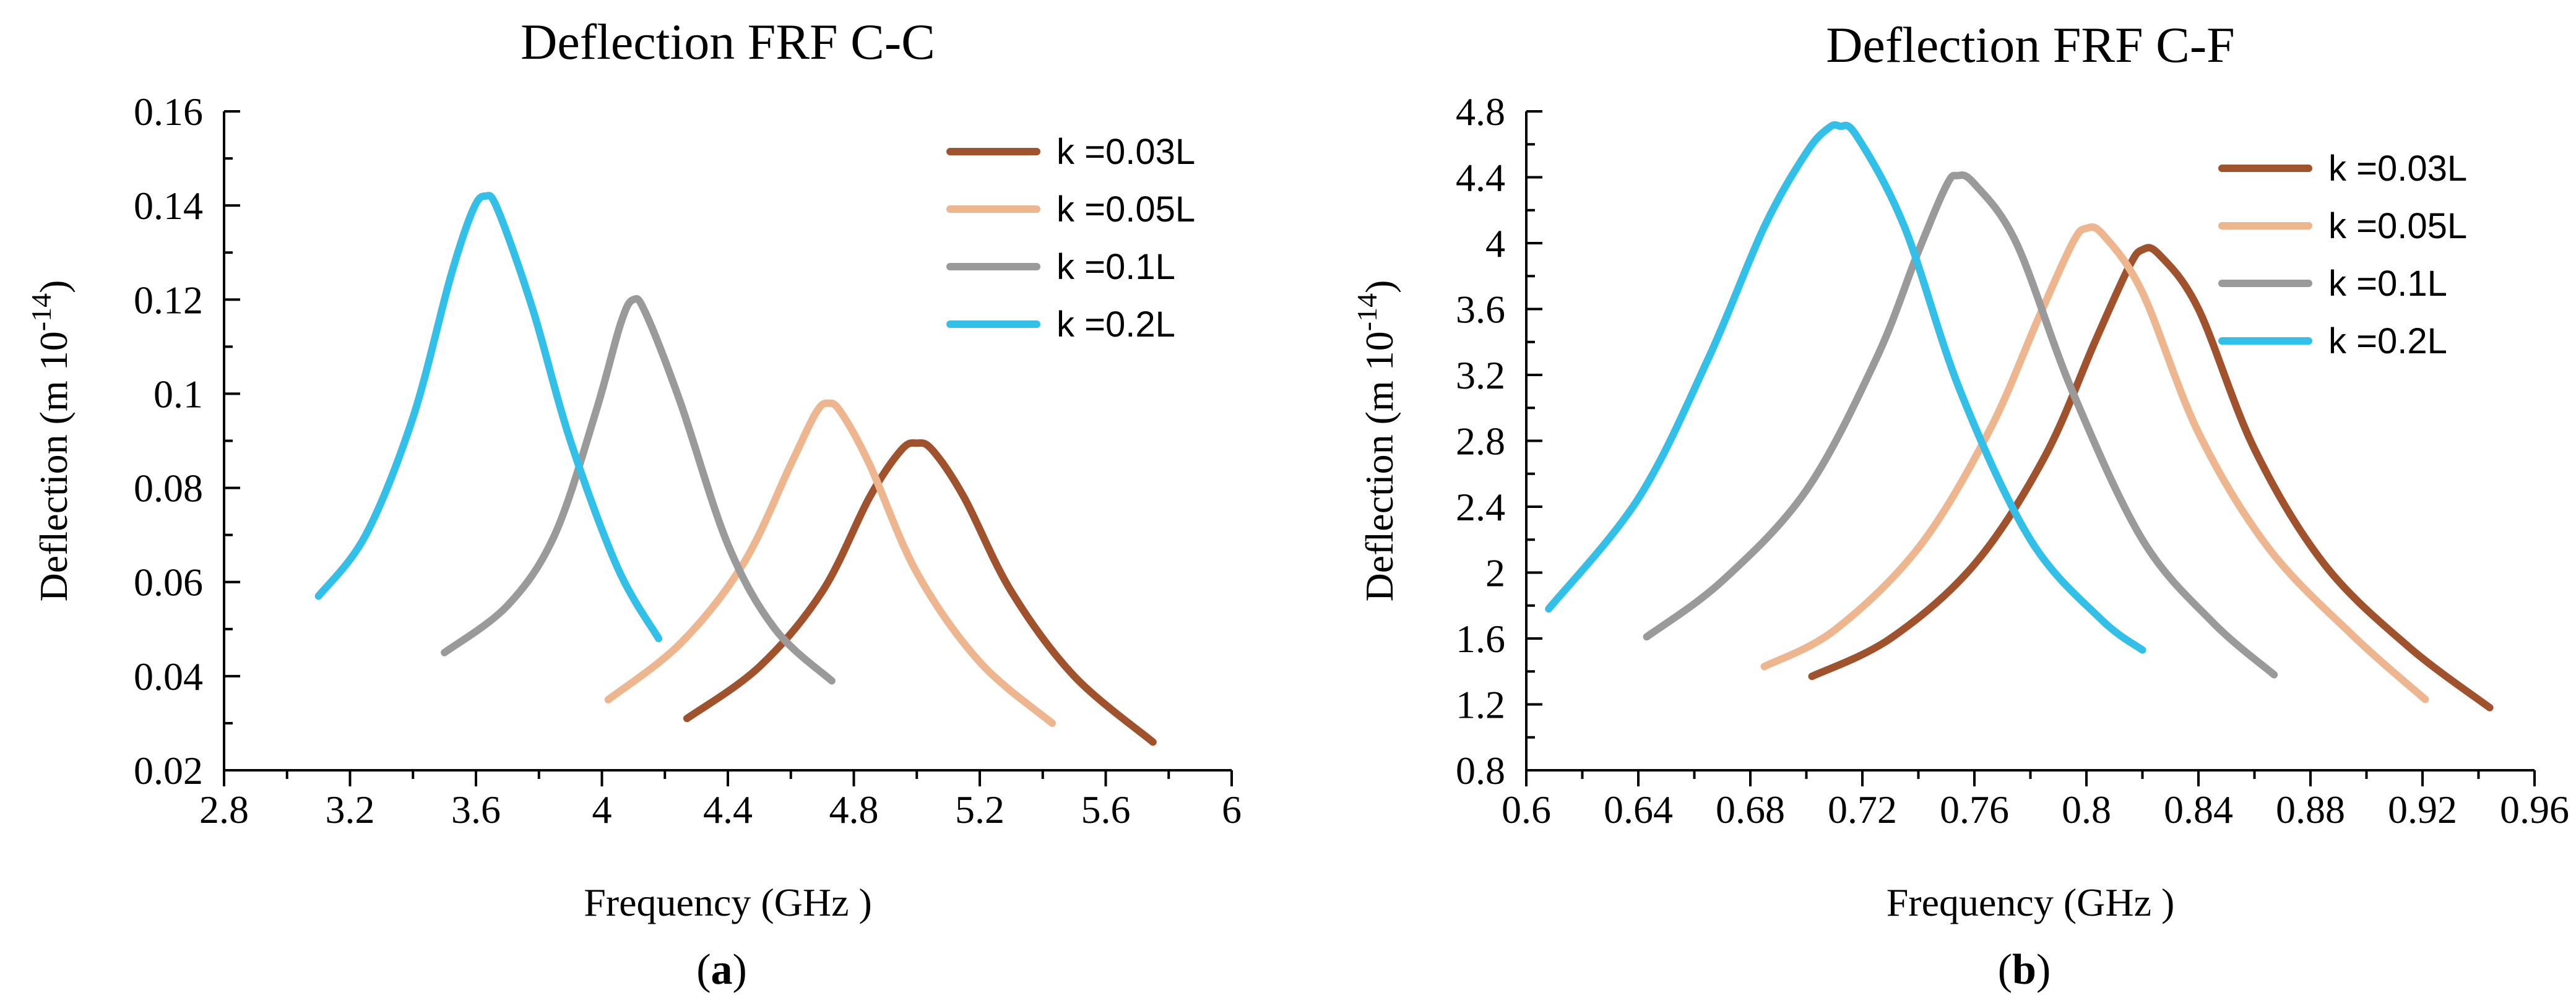 This screenshot has height=1006, width=2576. Describe the element at coordinates (1480, 112) in the screenshot. I see `y-tick-label: 4.8` at that location.